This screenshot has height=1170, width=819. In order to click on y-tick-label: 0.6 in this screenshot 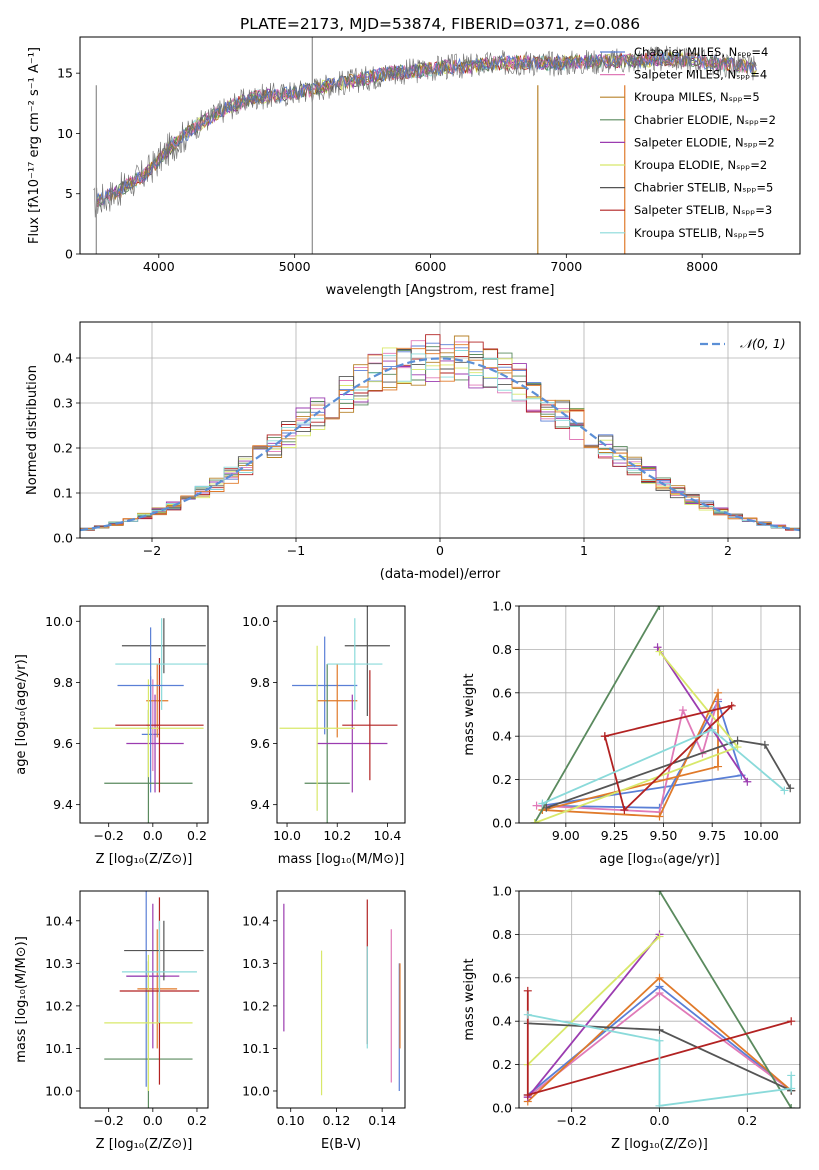, I will do `click(502, 692)`.